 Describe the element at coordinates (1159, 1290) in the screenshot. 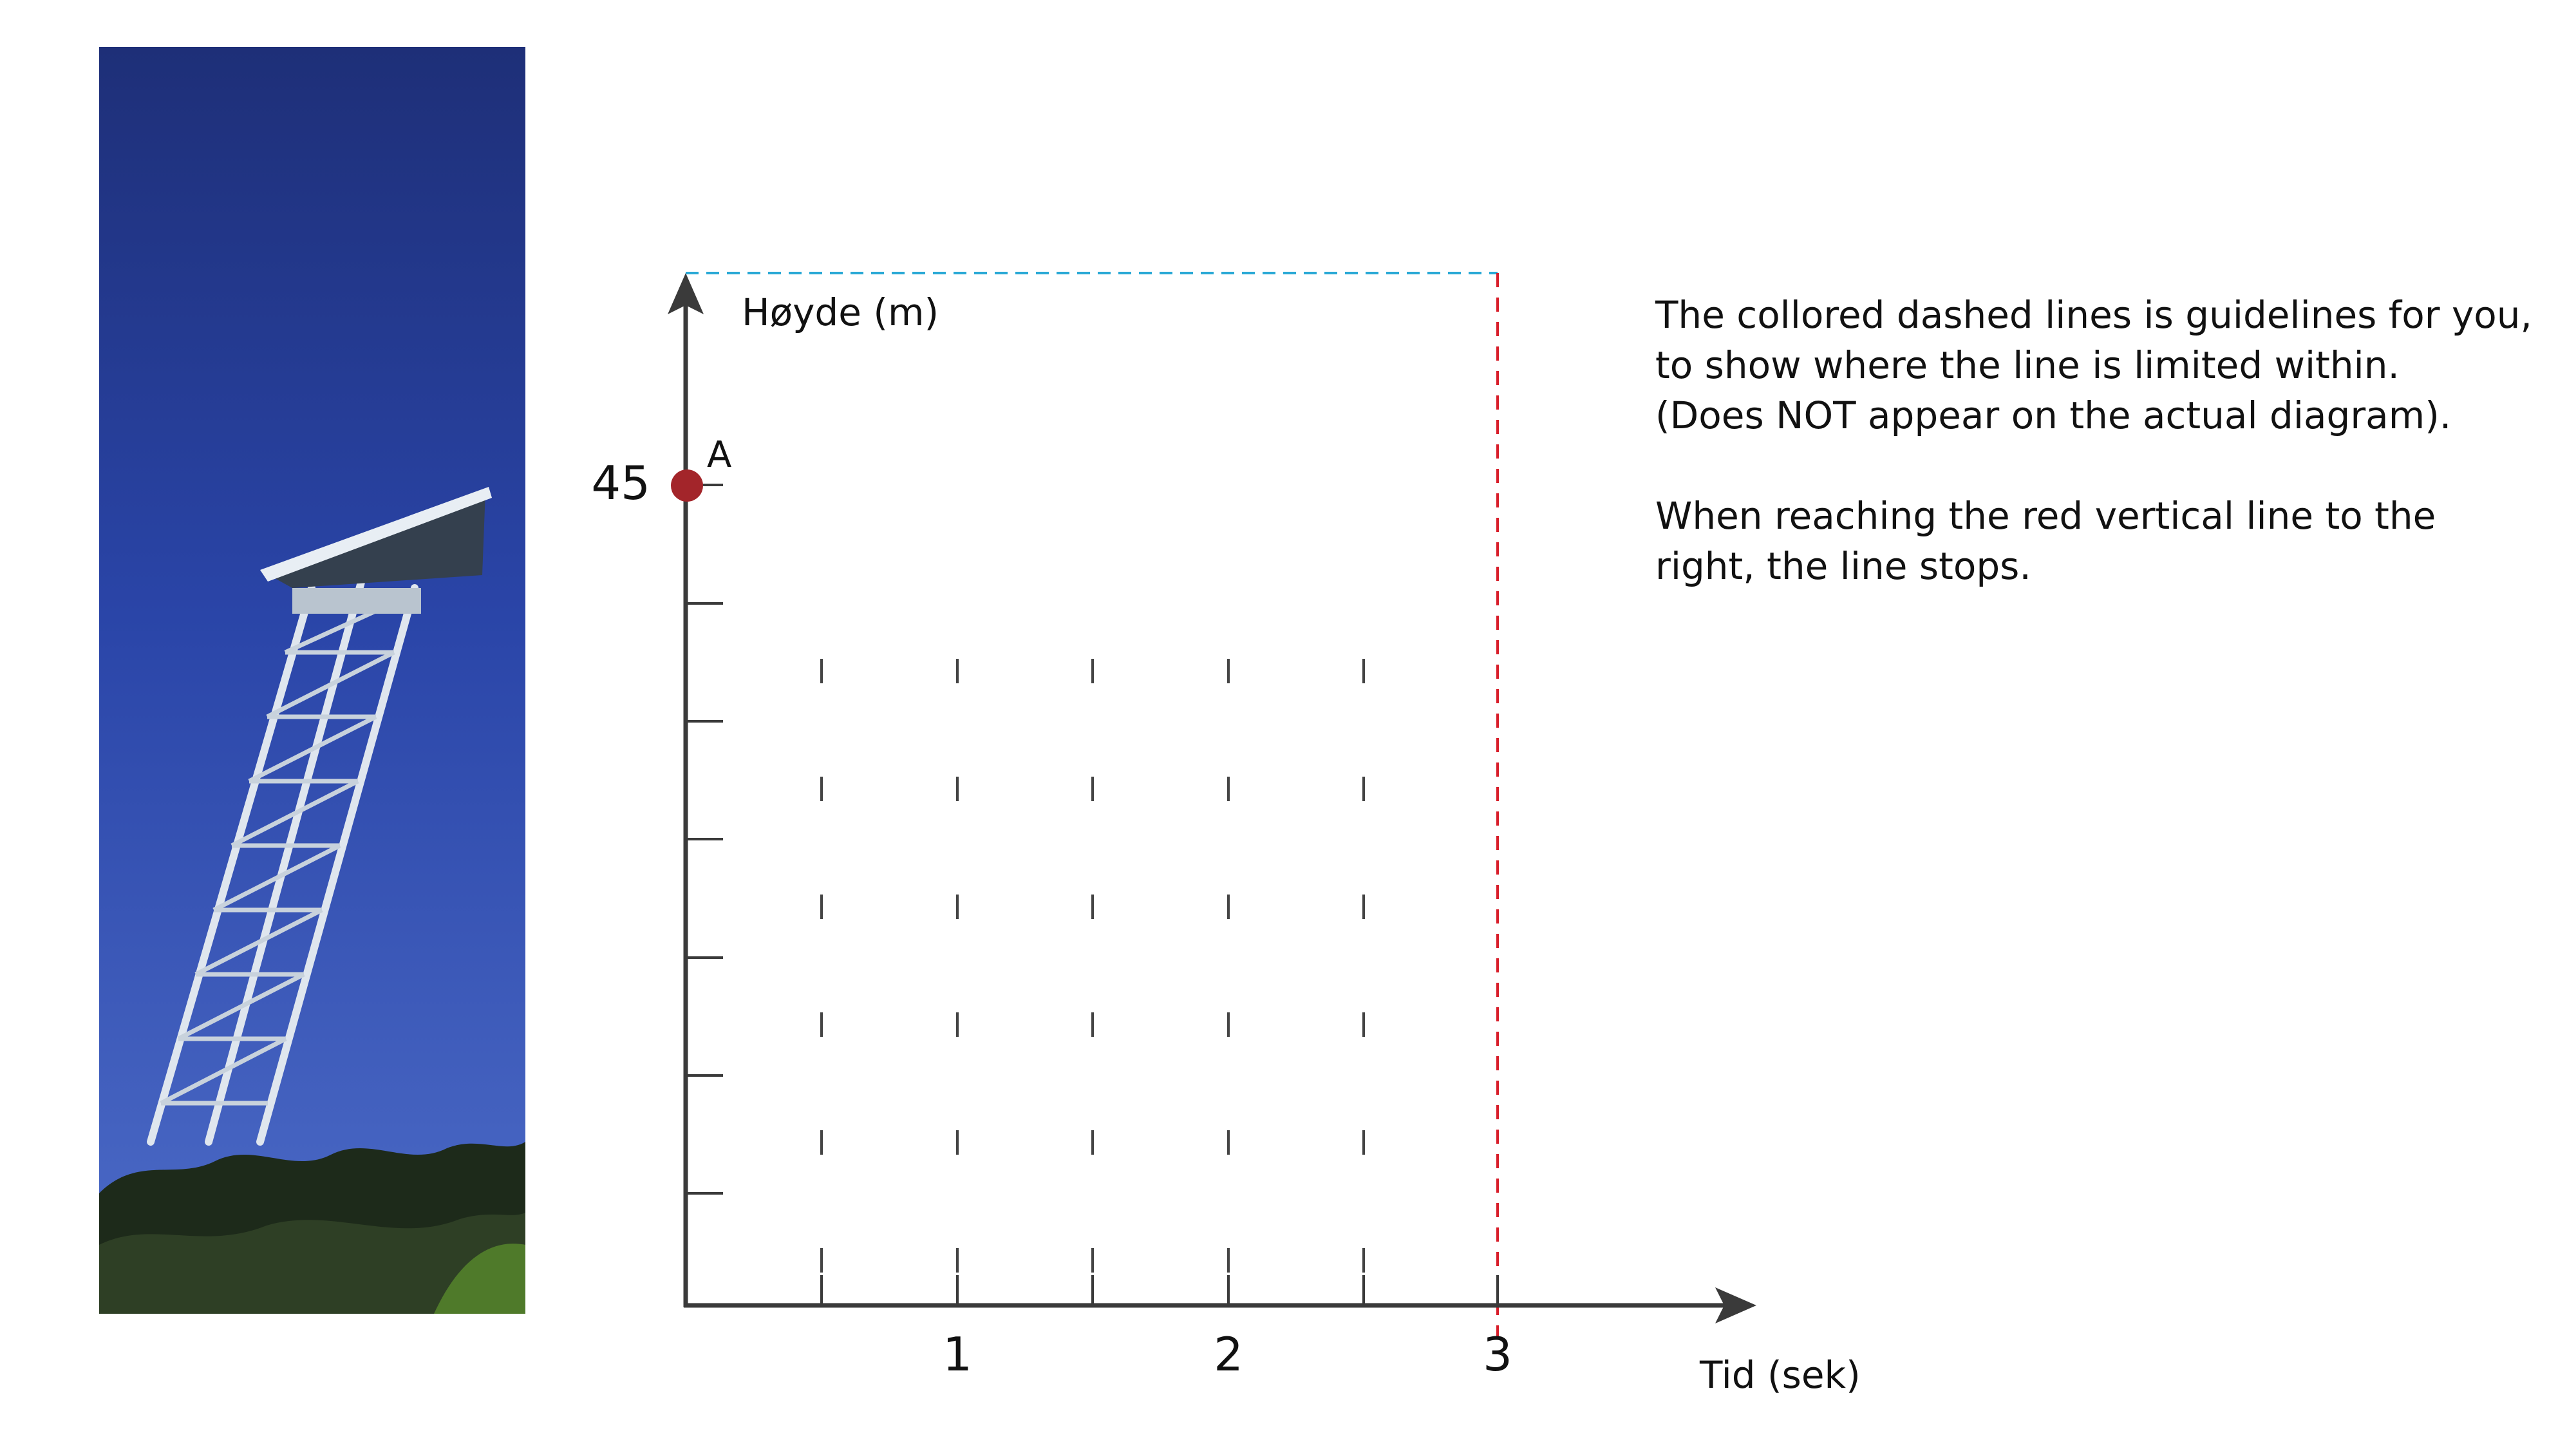

I see `x-ticks` at that location.